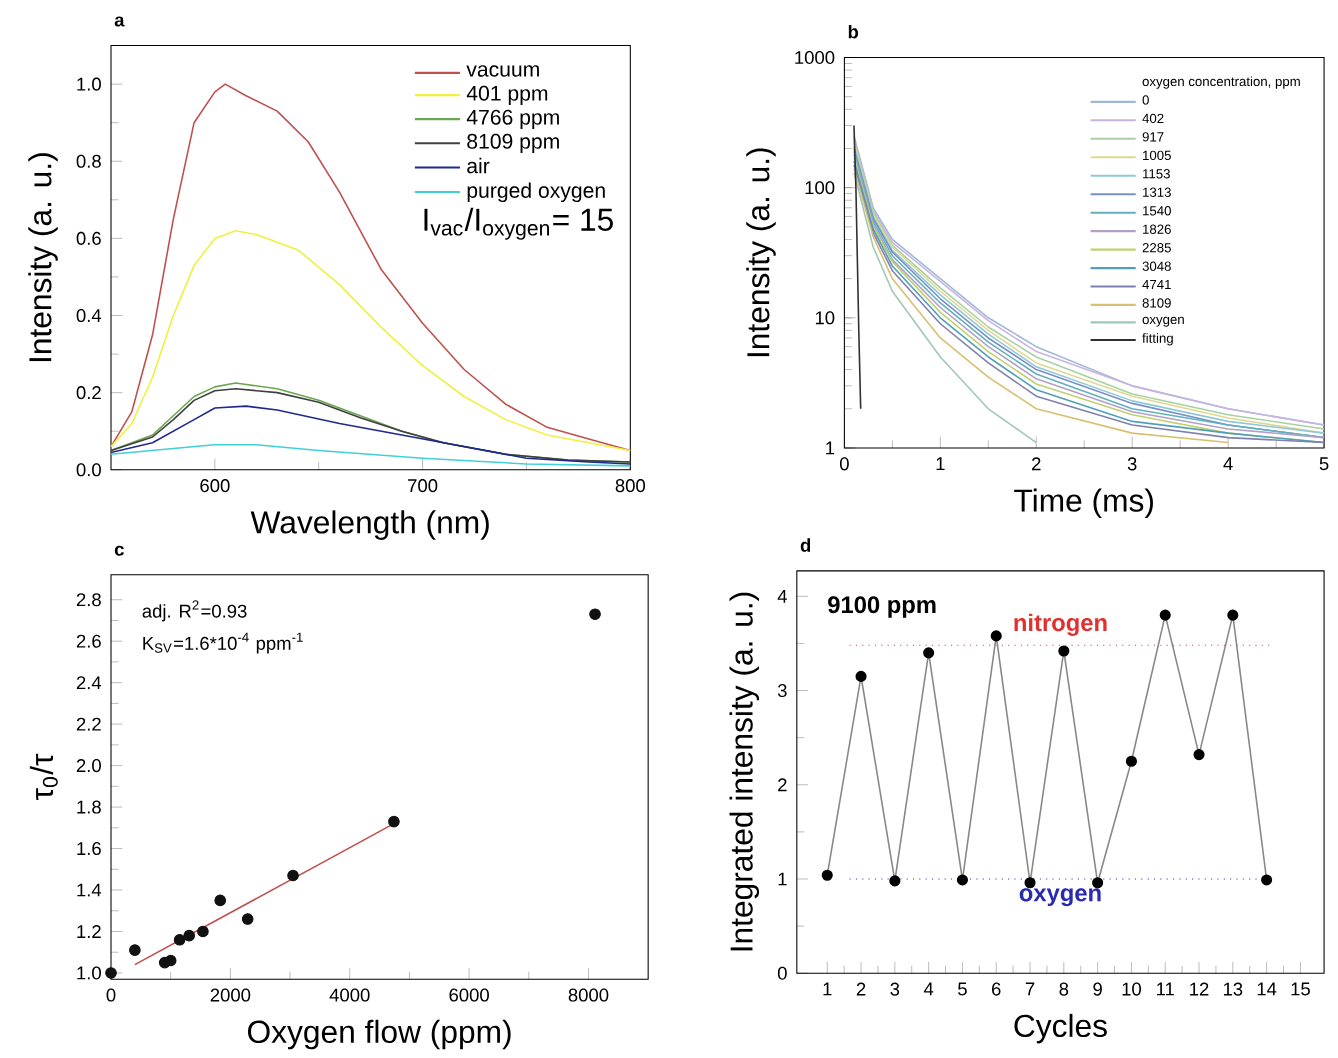 Image resolution: width=1338 pixels, height=1058 pixels. Describe the element at coordinates (1267, 989) in the screenshot. I see `x-tick-label: 14` at that location.